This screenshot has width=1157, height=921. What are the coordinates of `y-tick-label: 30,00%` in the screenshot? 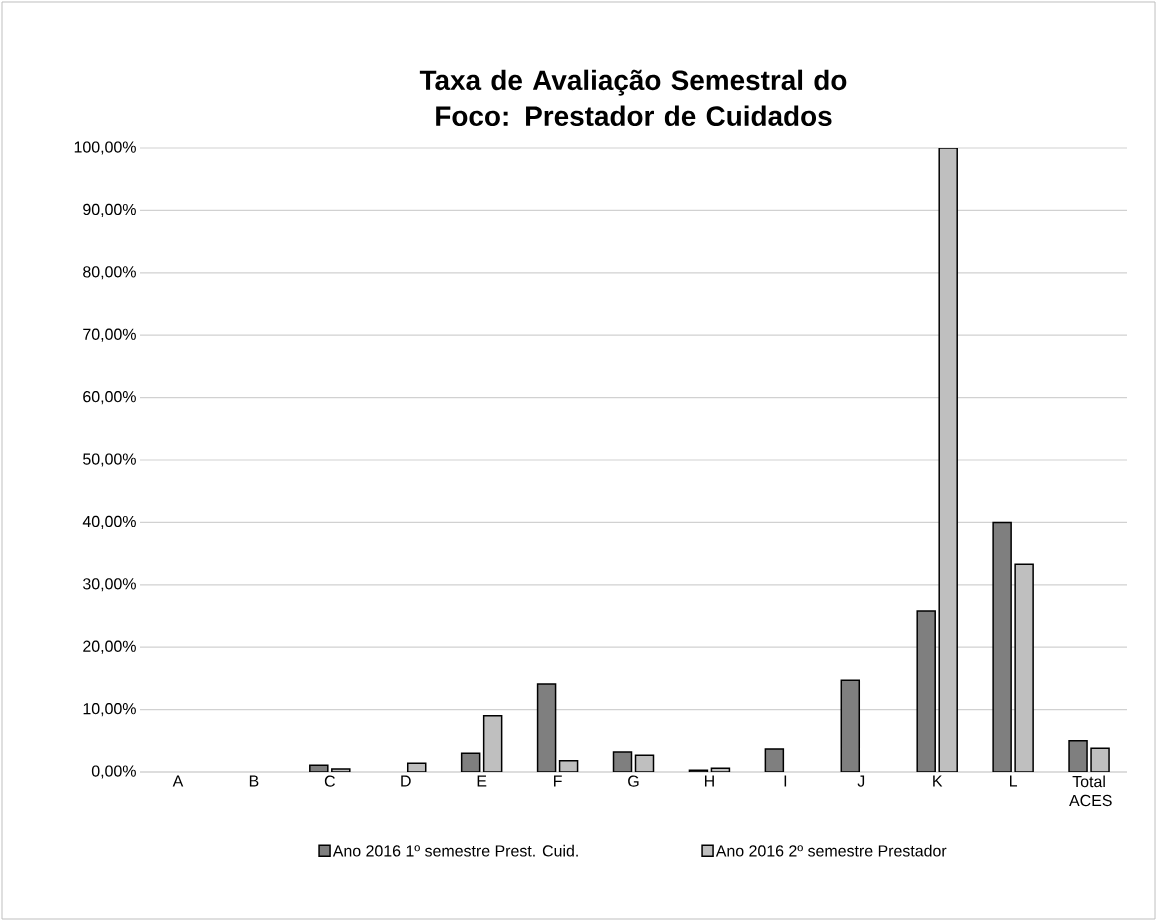 It's located at (109, 585).